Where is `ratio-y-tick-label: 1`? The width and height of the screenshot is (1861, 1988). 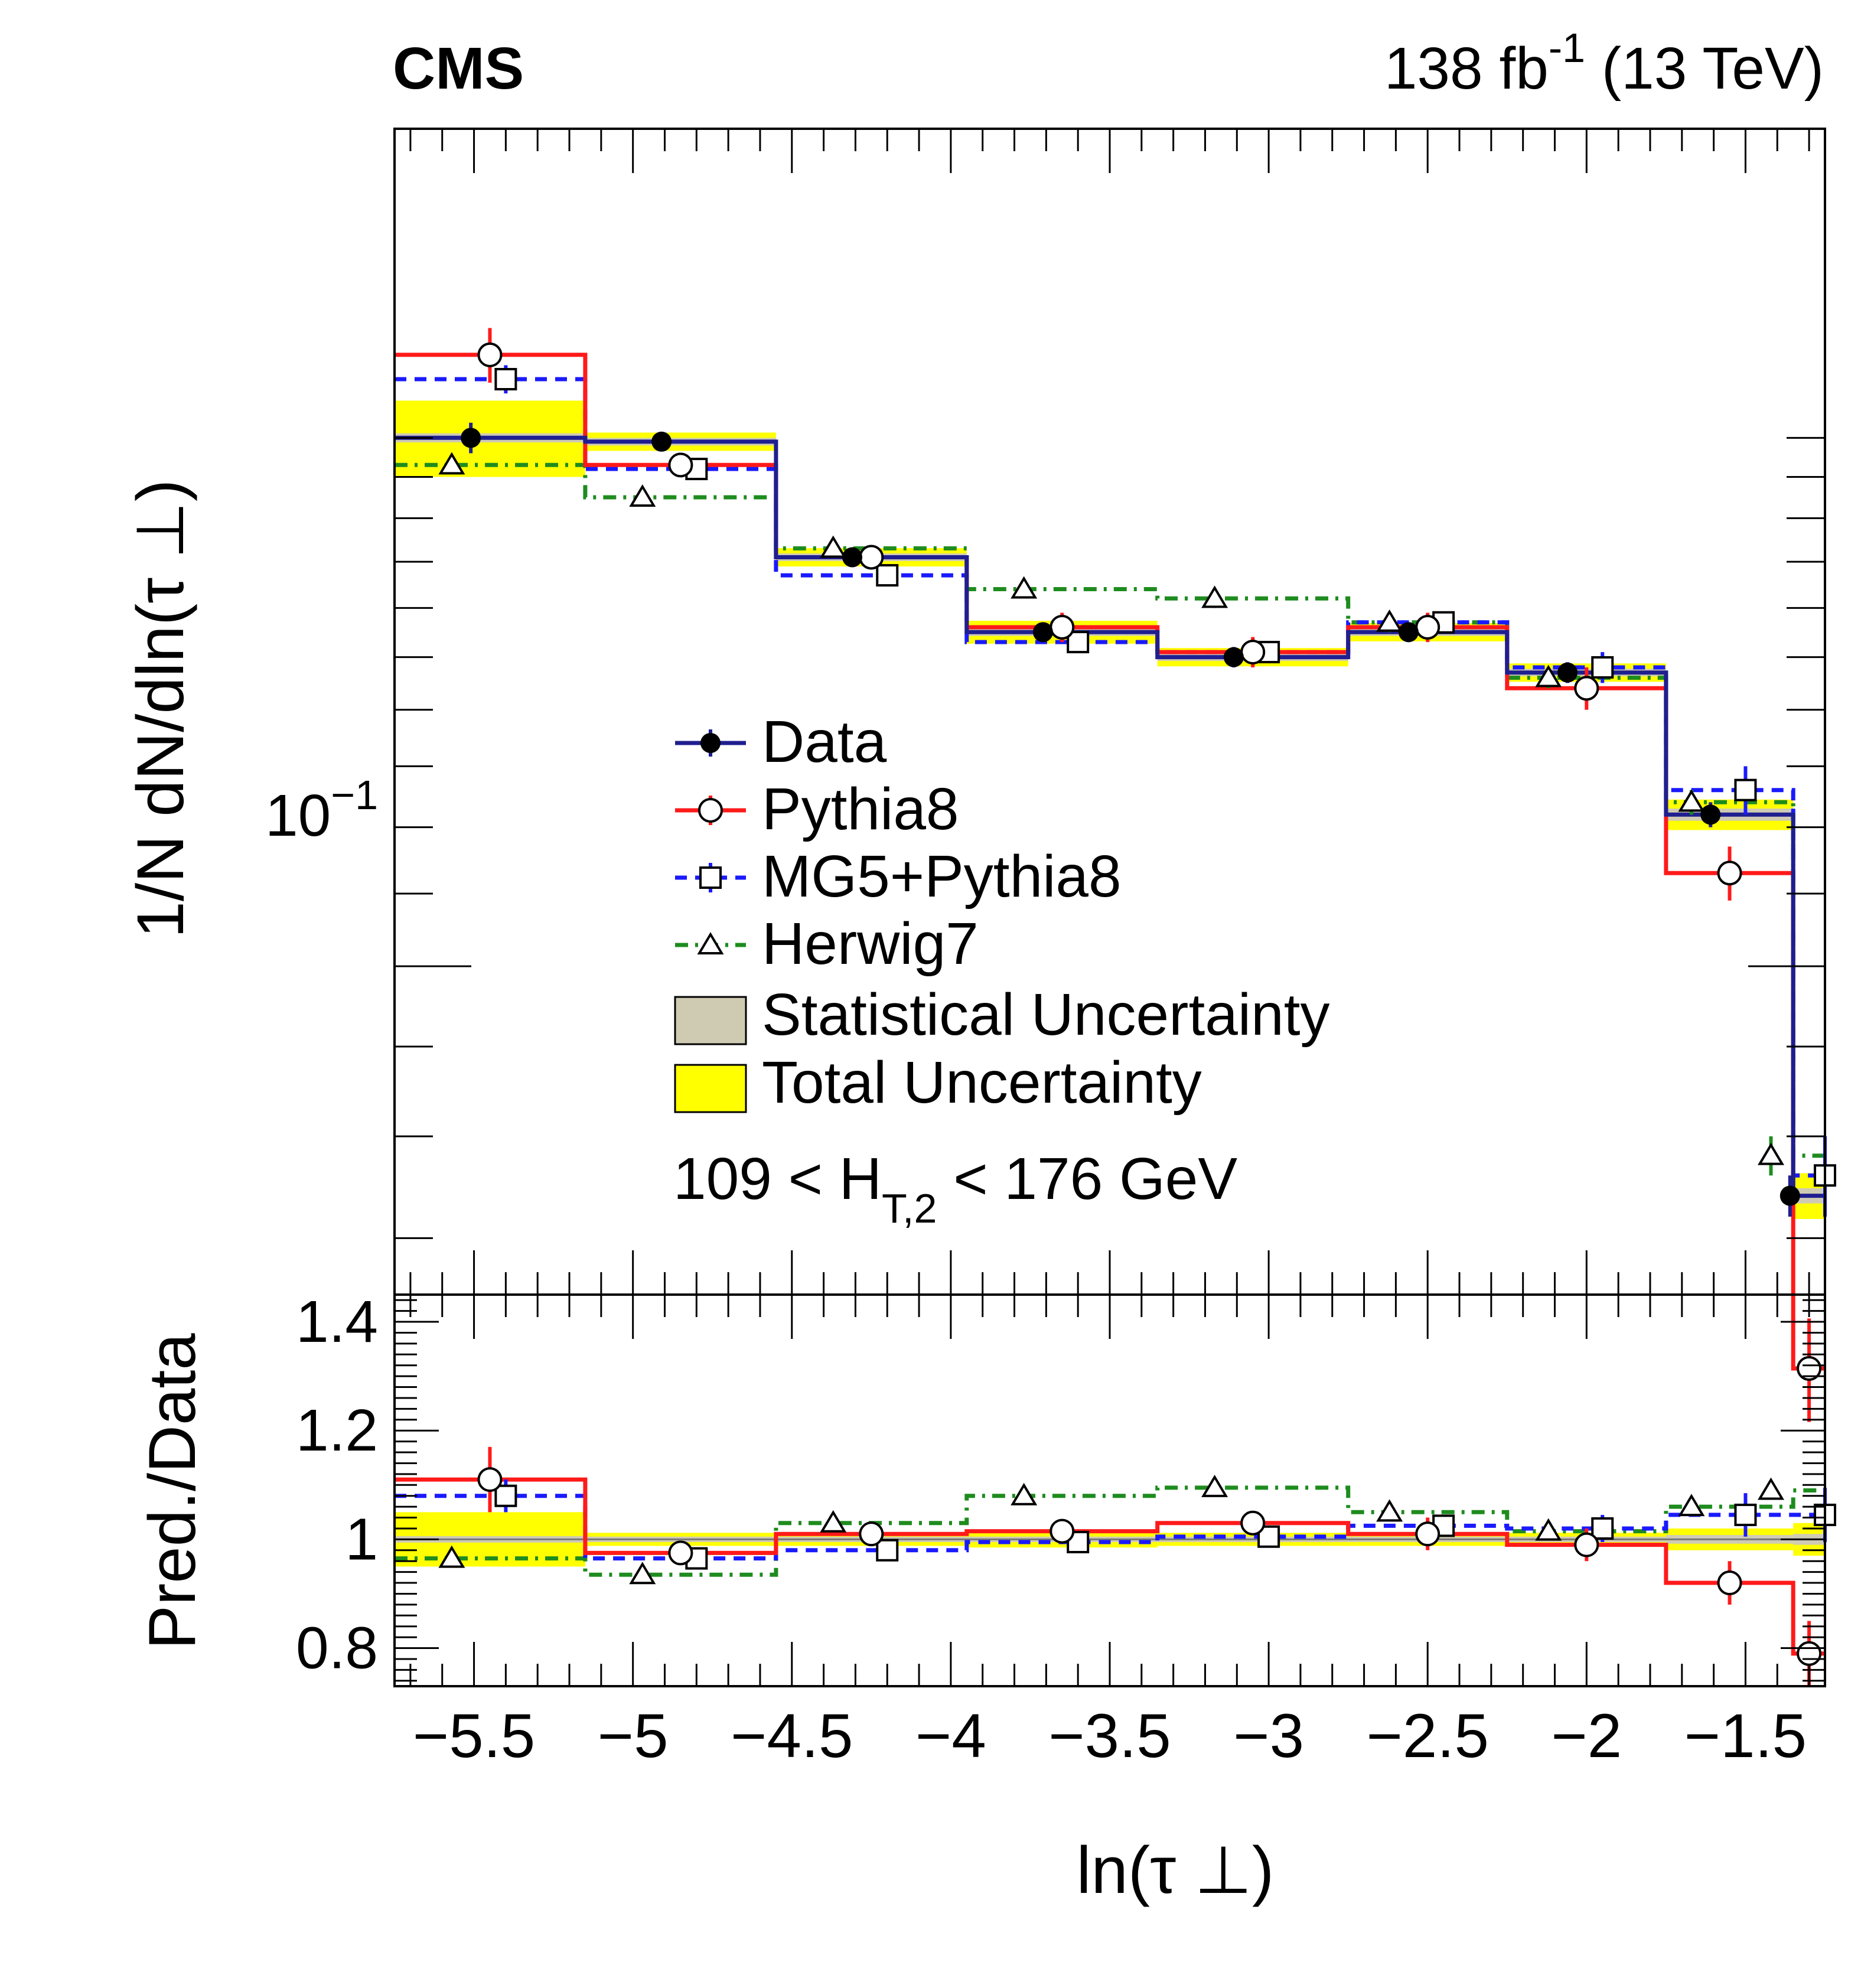
ratio-y-tick-label: 1 is located at coordinates (361, 1539).